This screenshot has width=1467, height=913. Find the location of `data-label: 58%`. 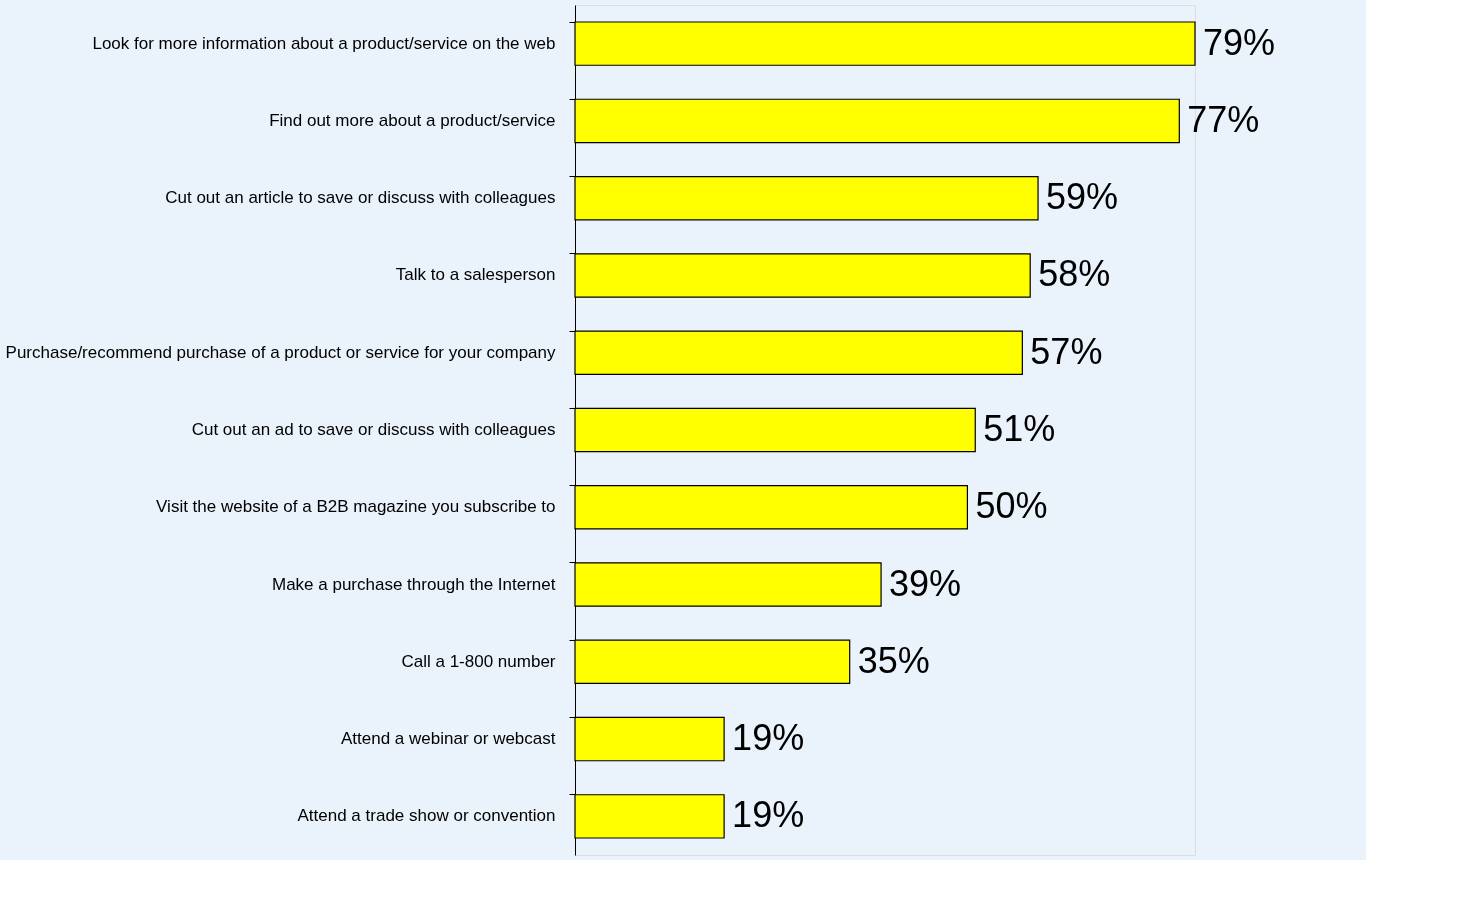

data-label: 58% is located at coordinates (1074, 274).